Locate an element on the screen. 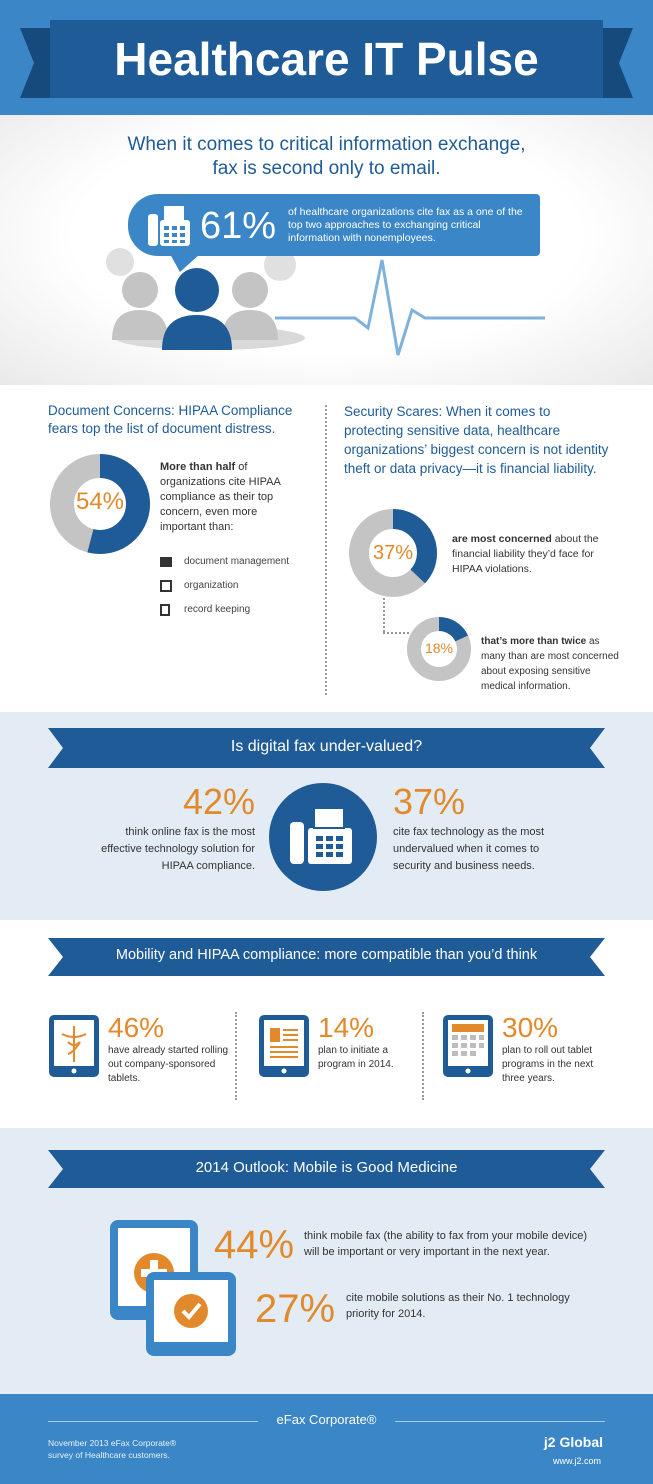 This screenshot has width=653, height=1484. intro-stat: 61% is located at coordinates (238, 226).